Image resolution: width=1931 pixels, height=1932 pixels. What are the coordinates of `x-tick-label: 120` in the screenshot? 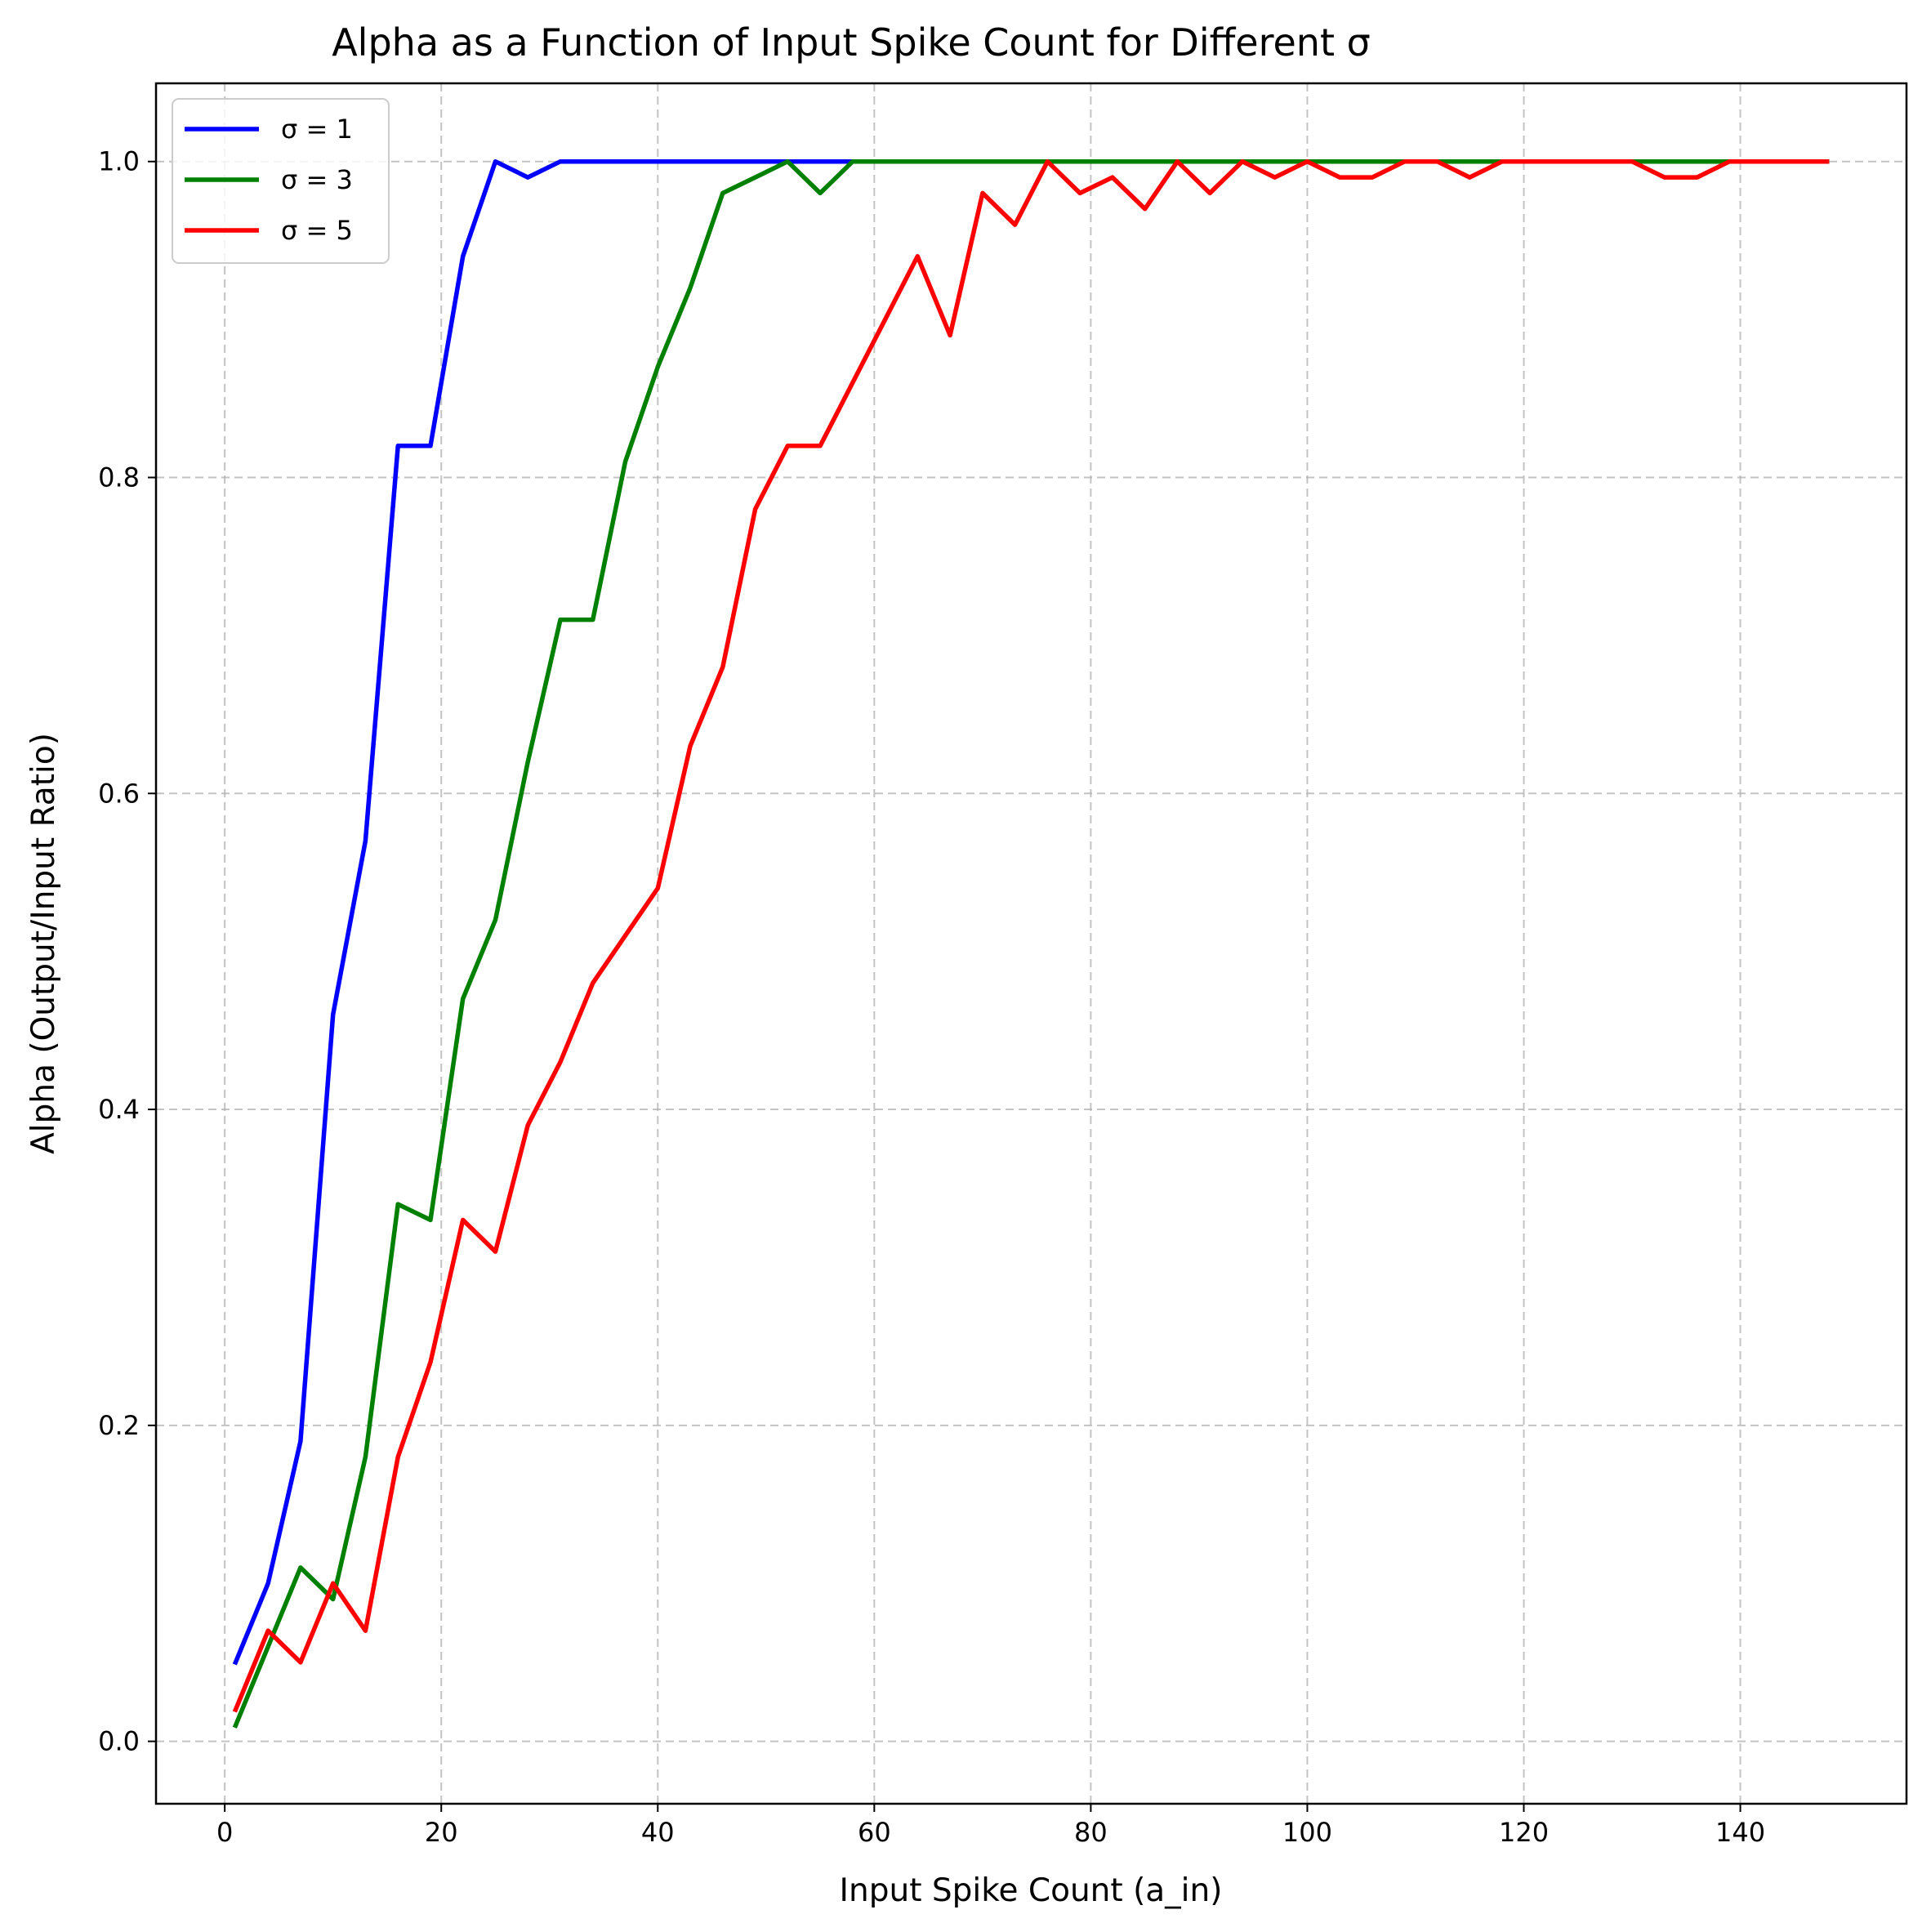 It's located at (1524, 1832).